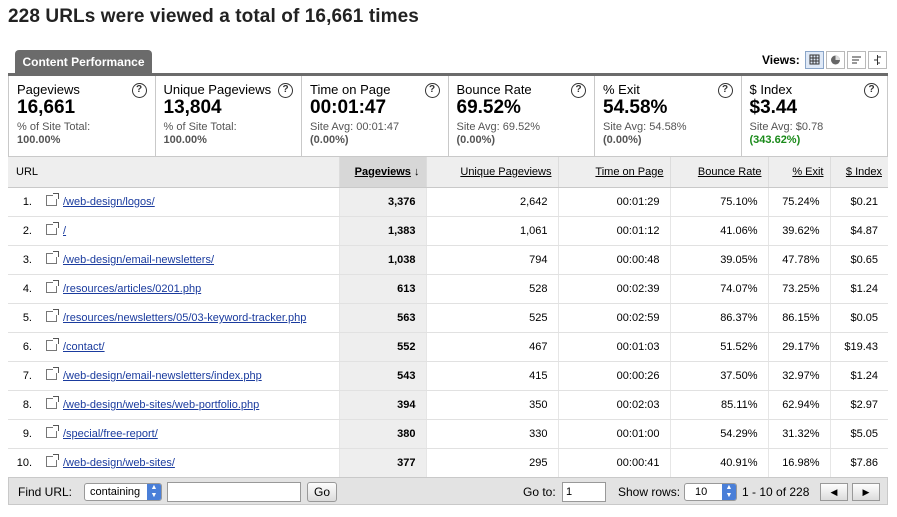 This screenshot has width=897, height=517. Describe the element at coordinates (492, 463) in the screenshot. I see `unique-pageviews-cell: 295` at that location.